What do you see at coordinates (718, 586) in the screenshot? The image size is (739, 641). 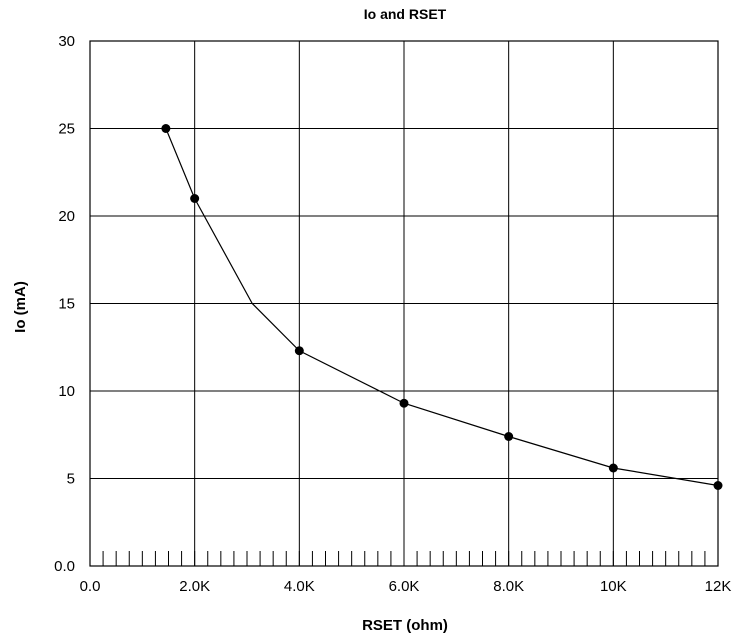 I see `x-tick-label: 12K` at bounding box center [718, 586].